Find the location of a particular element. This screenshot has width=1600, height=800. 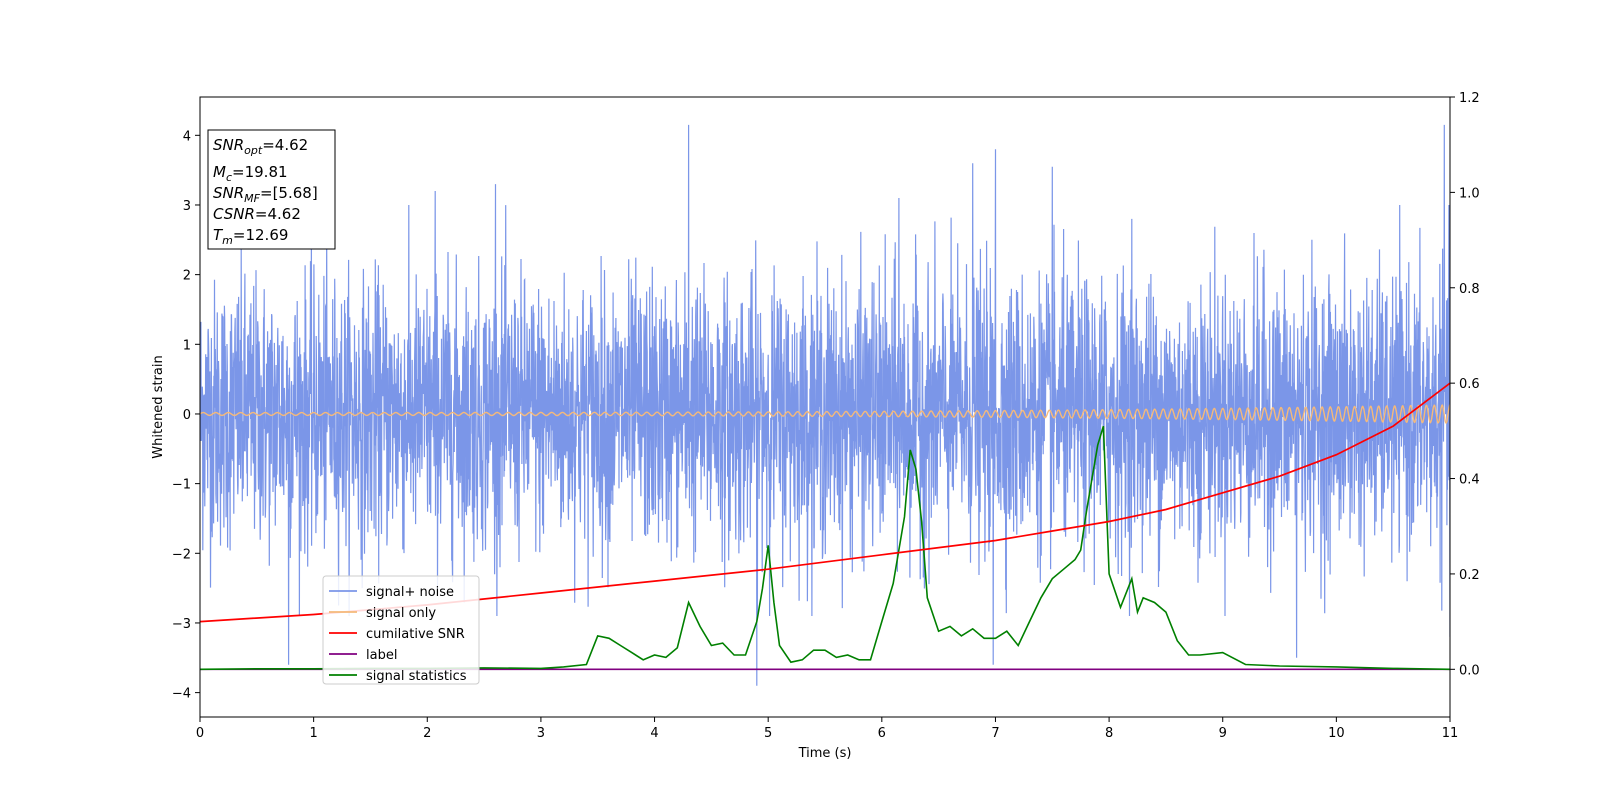

y-axis-left: −4 −3 −2 −1 0 1 2 3 4 is located at coordinates (186, 415).